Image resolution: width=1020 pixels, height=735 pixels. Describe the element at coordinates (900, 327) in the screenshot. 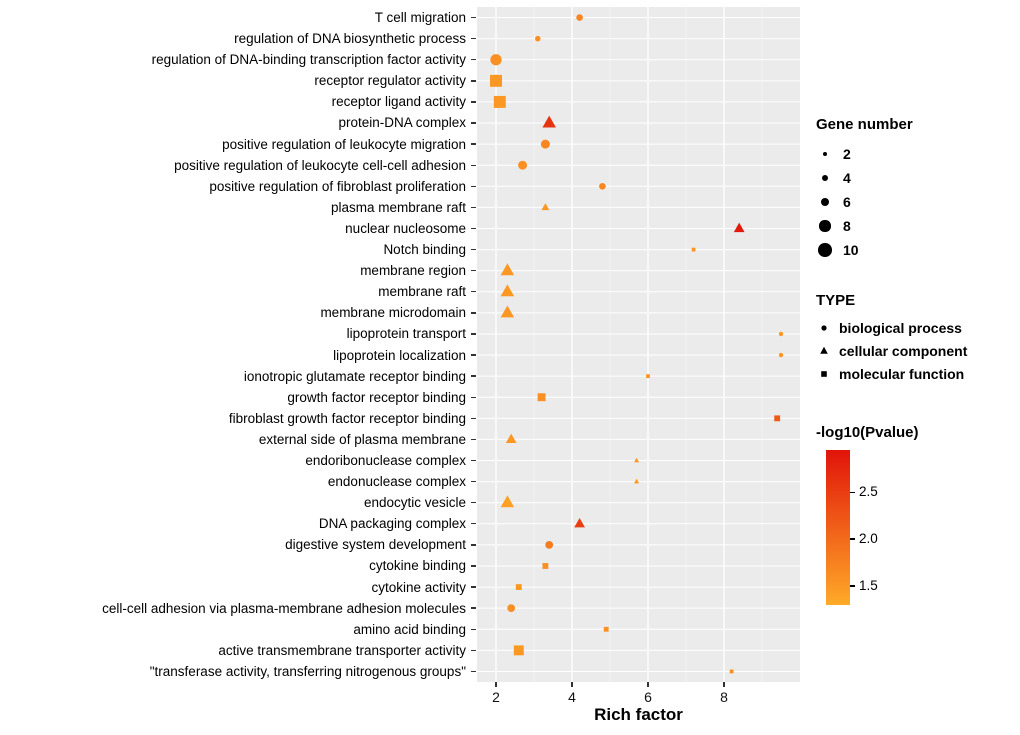

I see `legend-type-label: biological process` at that location.